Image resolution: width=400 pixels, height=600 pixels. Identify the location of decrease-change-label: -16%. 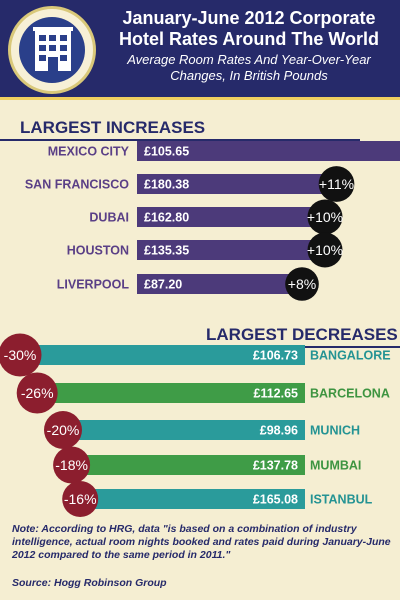
(80, 499).